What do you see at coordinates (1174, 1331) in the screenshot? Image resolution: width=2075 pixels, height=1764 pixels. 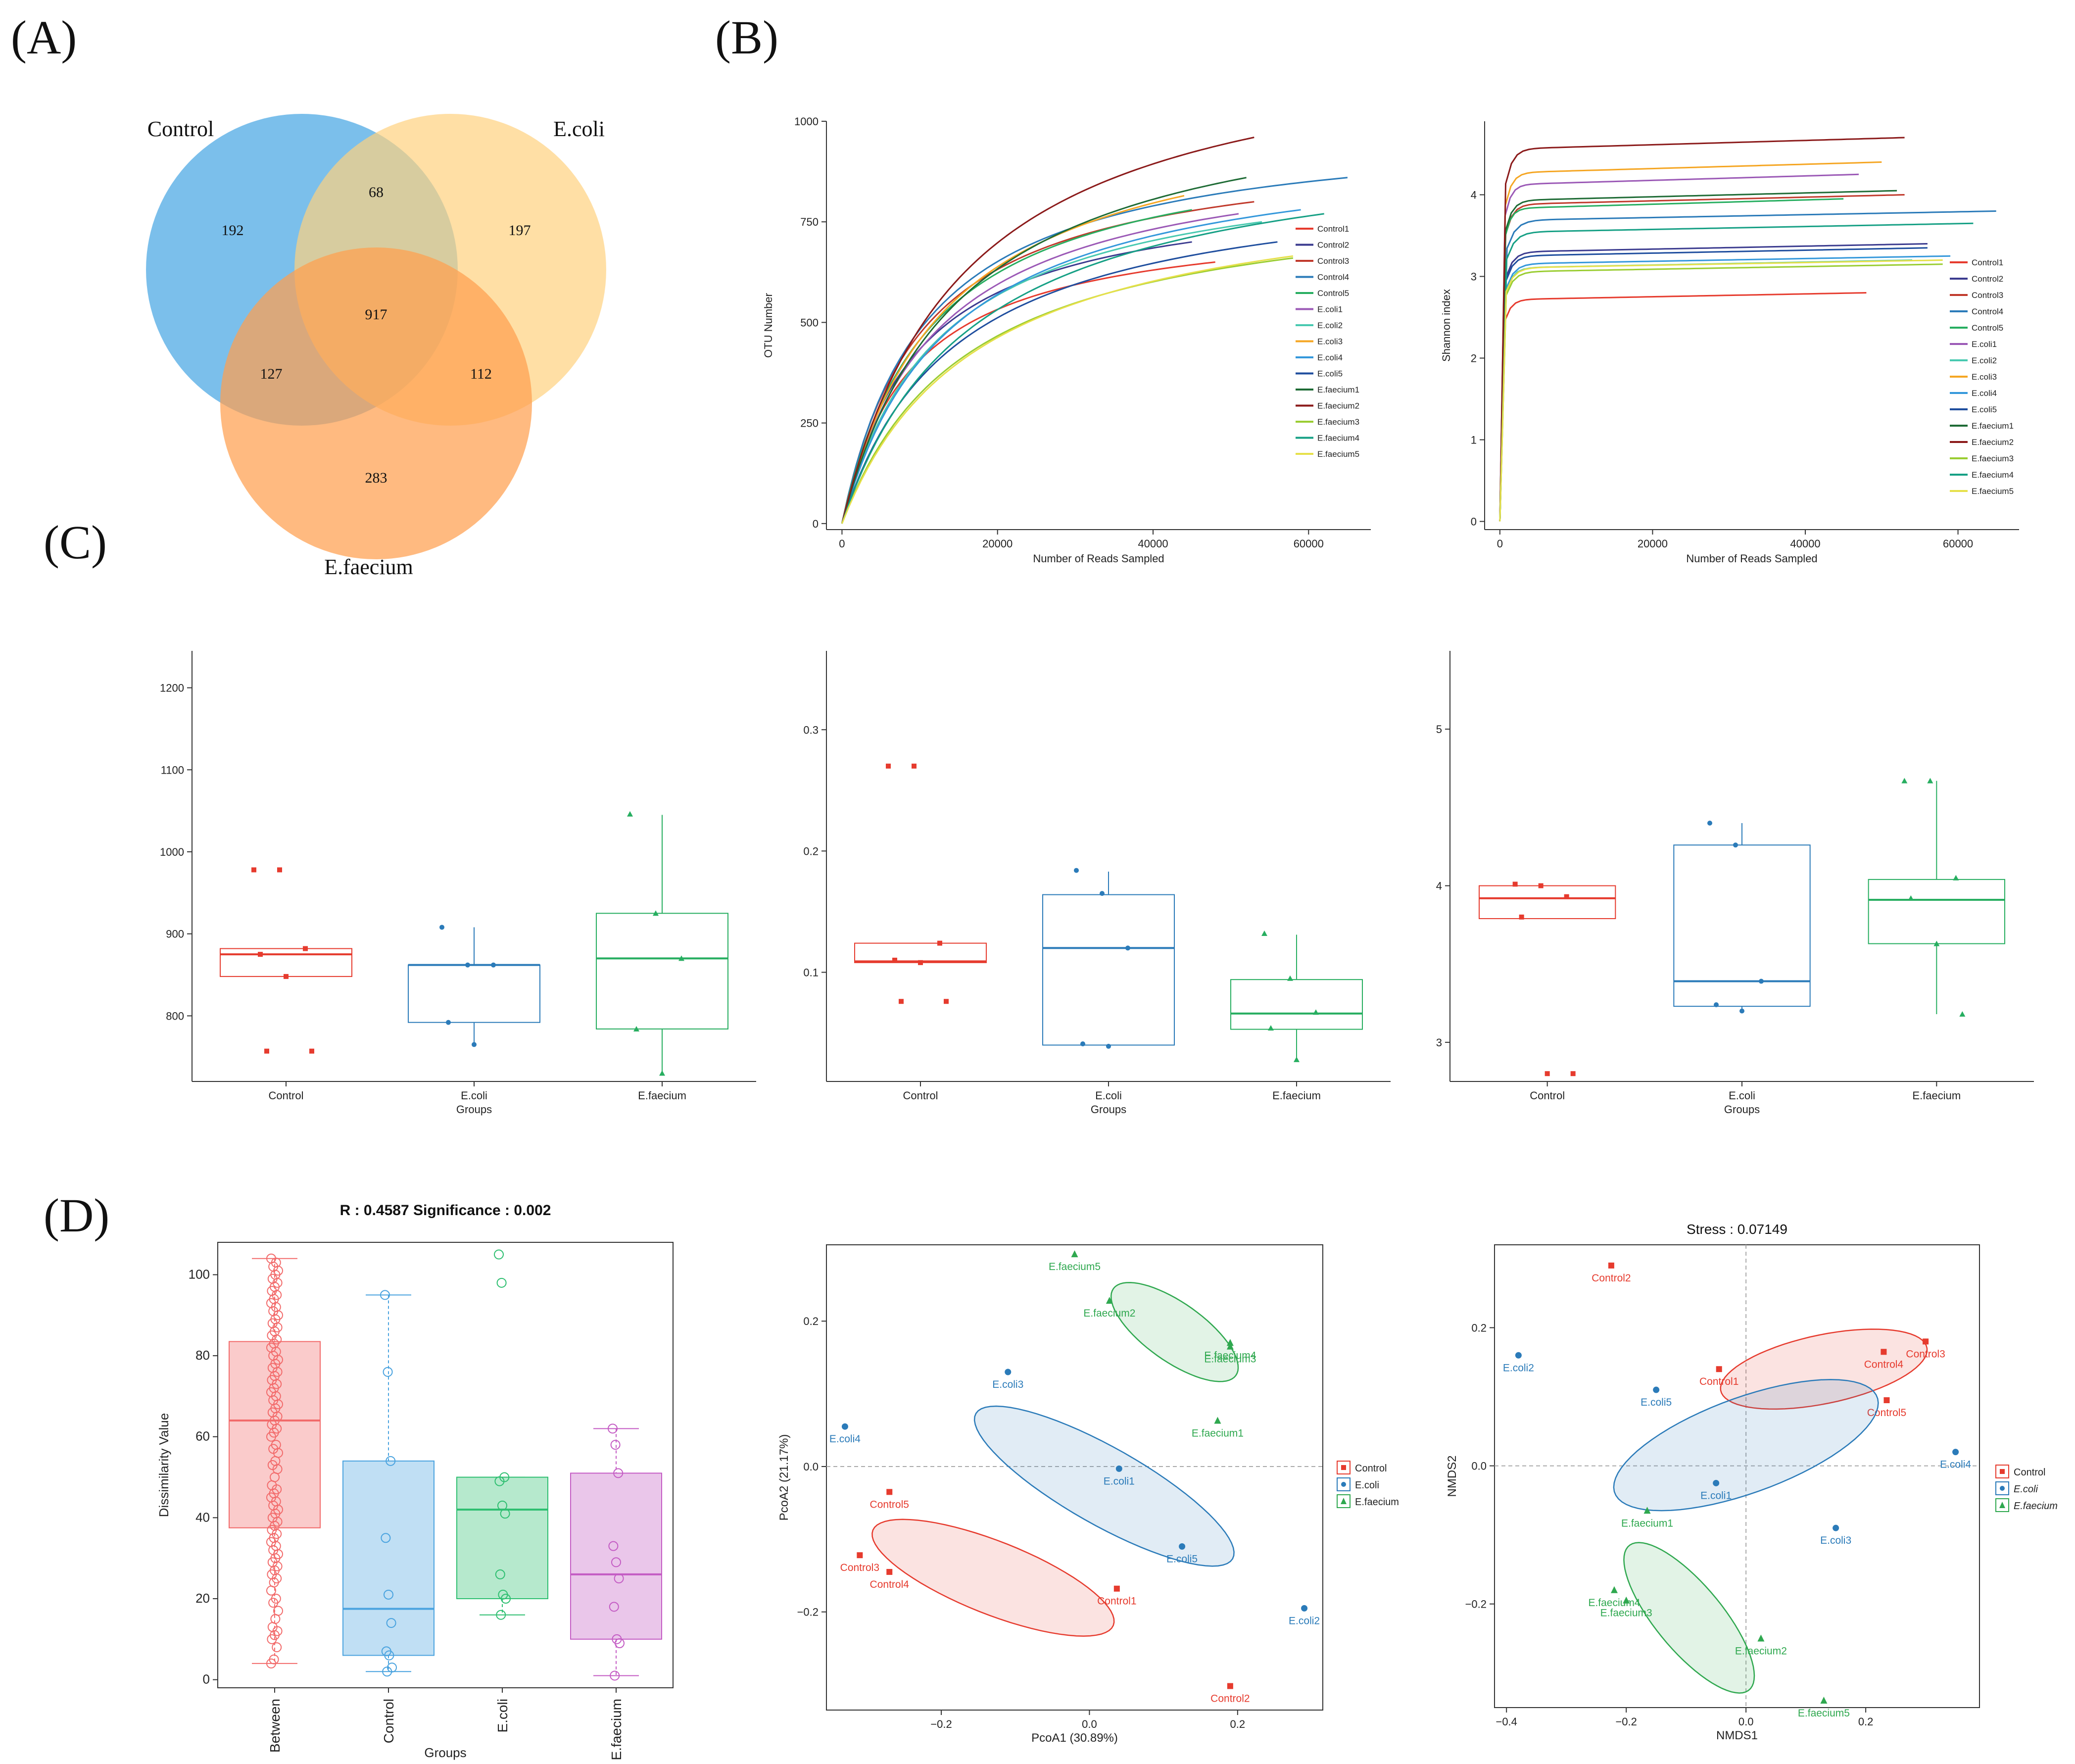 I see `confidence-ellipse-E.faecium` at bounding box center [1174, 1331].